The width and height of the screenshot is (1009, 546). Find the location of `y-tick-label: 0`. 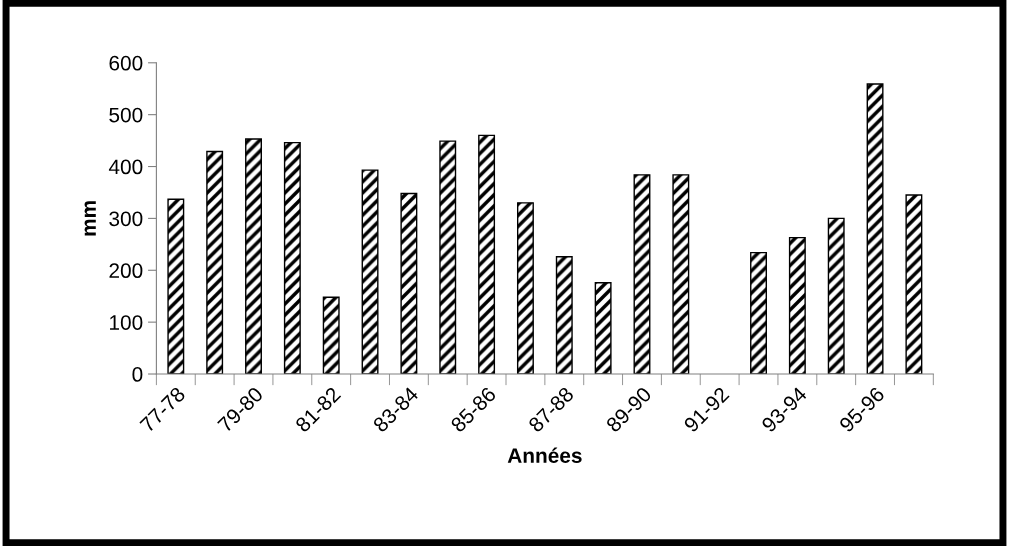

y-tick-label: 0 is located at coordinates (137, 374).